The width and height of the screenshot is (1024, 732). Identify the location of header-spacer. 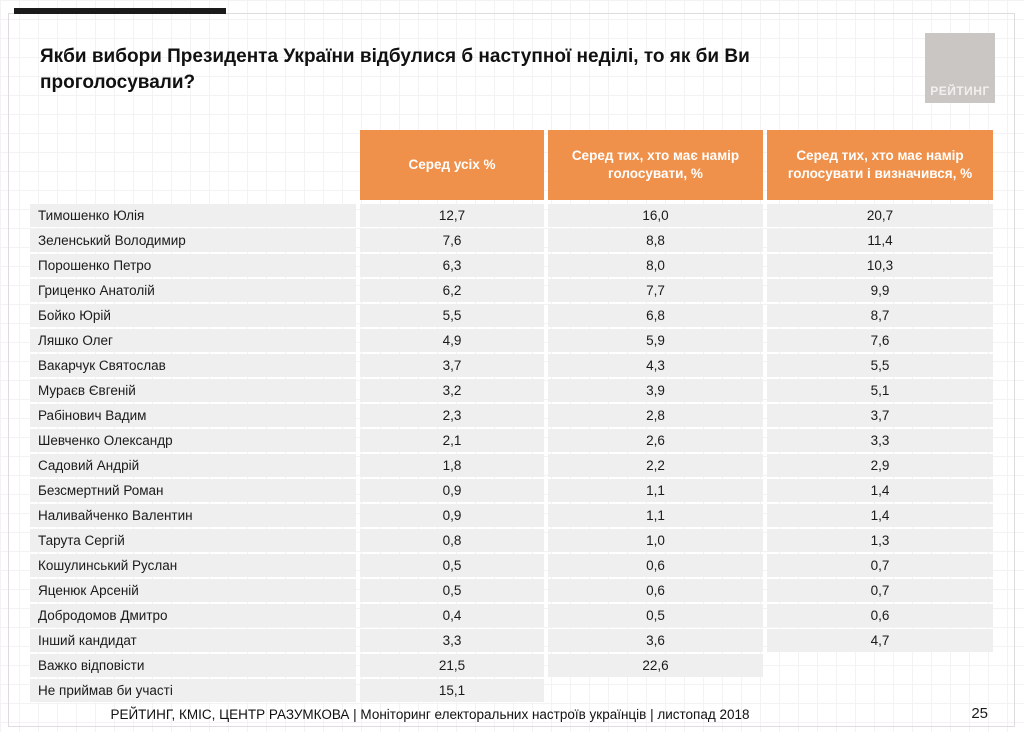
(193, 165).